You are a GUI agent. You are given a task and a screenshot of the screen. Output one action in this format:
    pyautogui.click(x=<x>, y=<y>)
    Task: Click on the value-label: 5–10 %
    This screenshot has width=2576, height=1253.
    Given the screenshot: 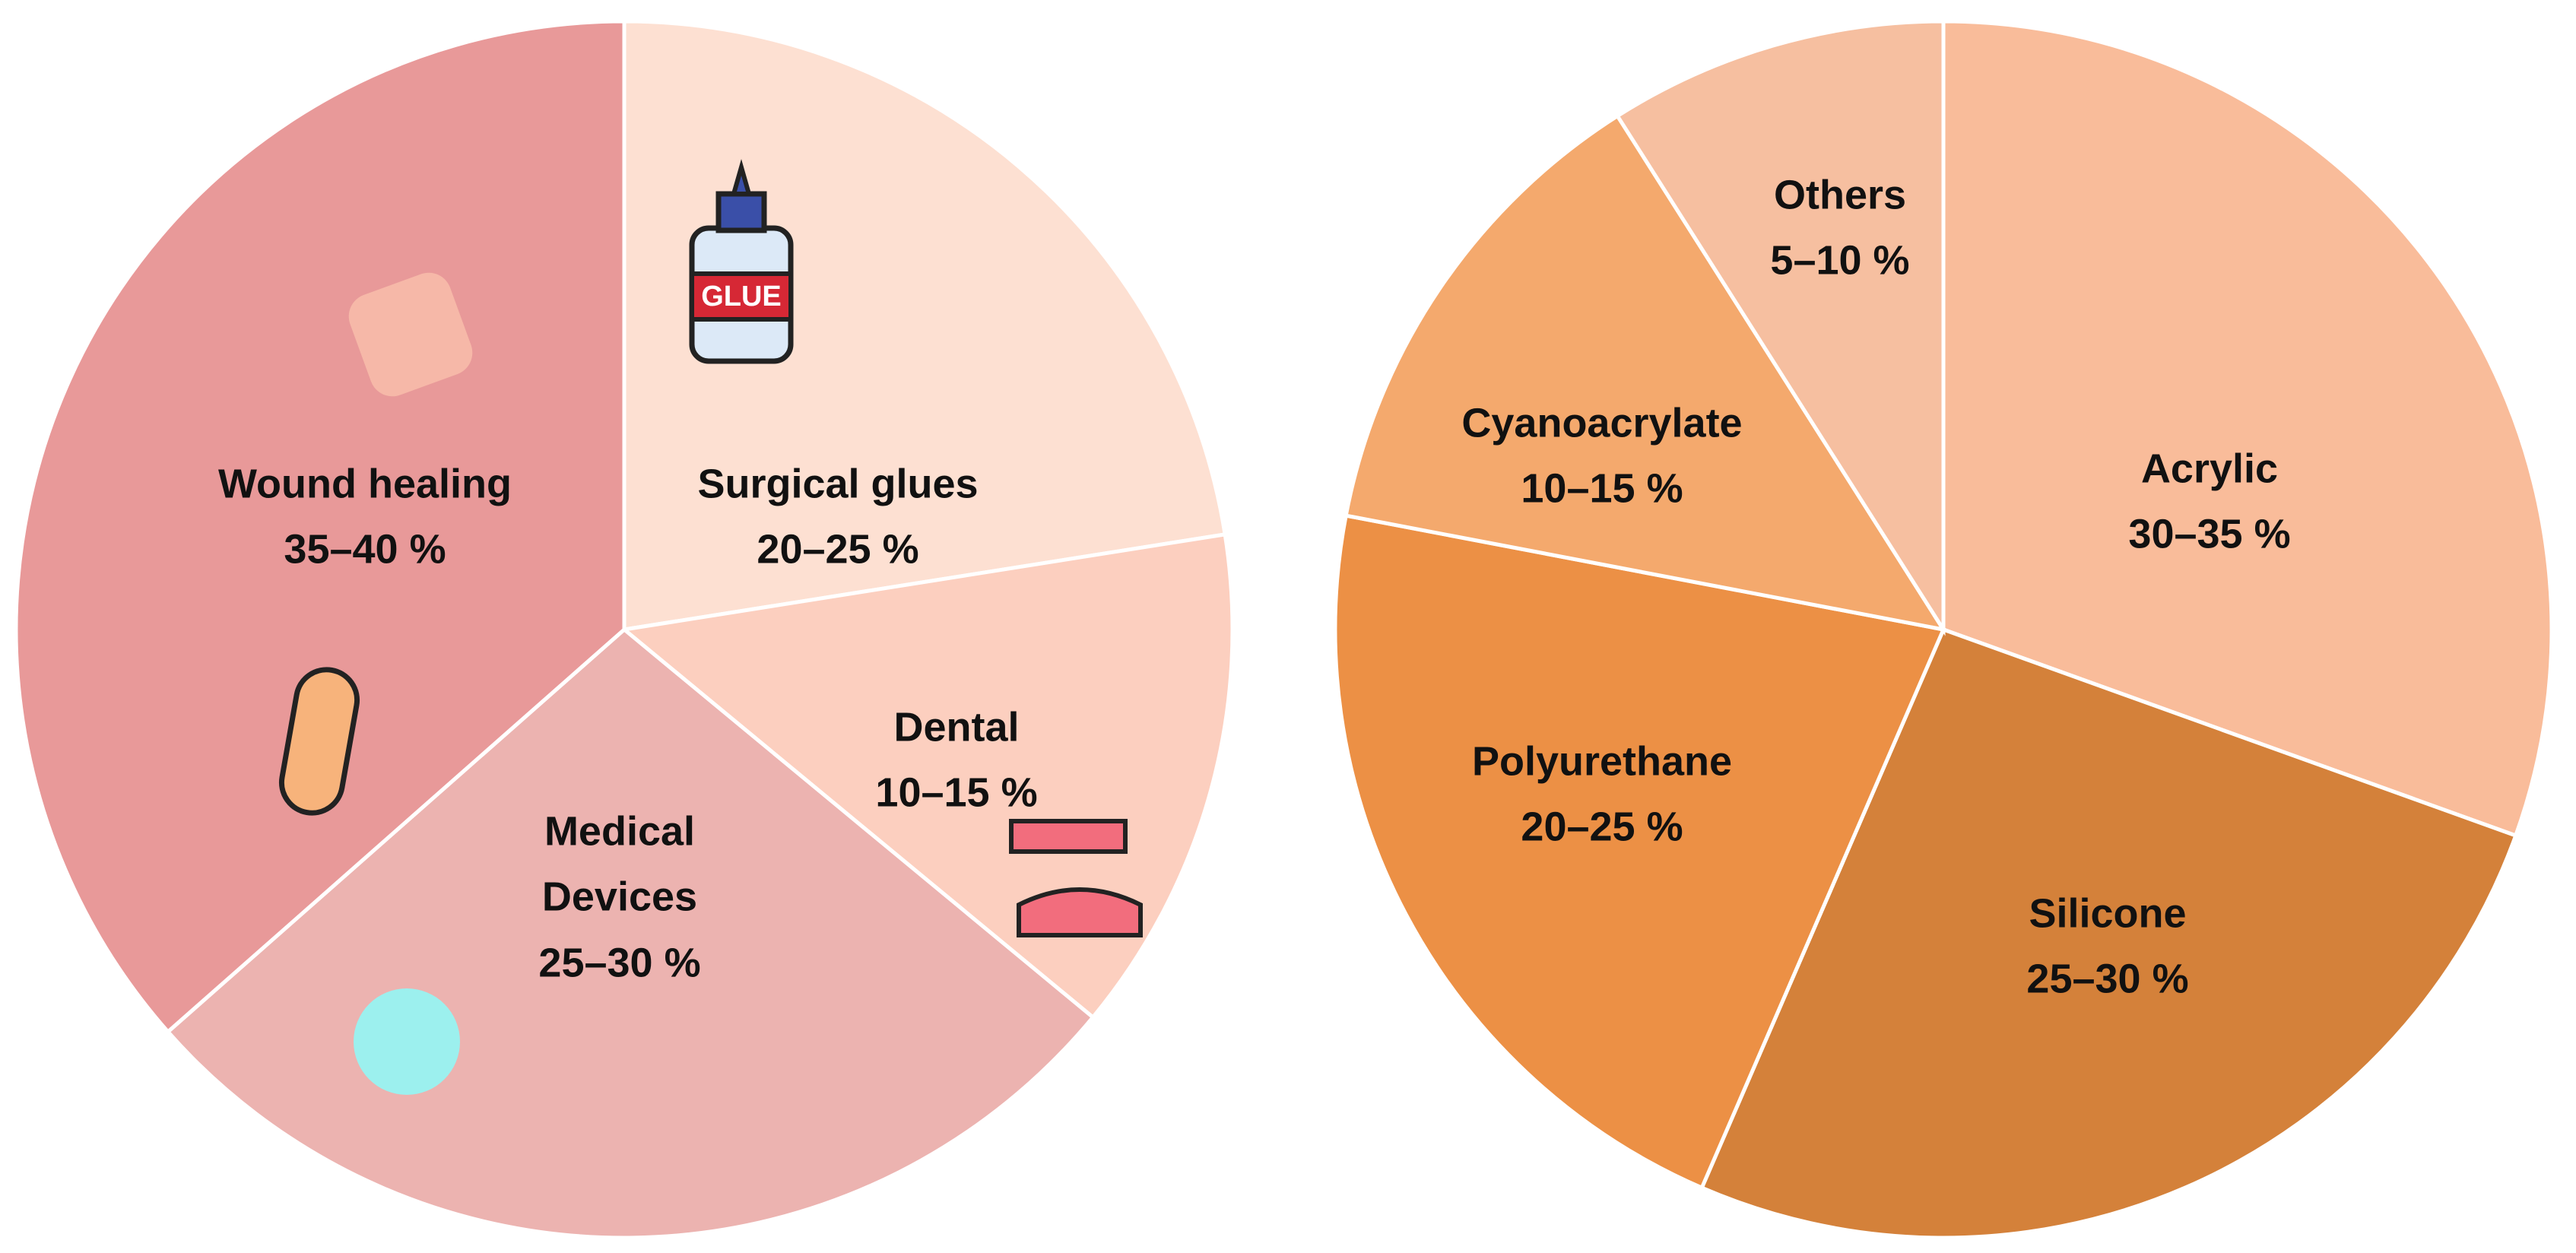 What is the action you would take?
    pyautogui.click(x=1840, y=261)
    